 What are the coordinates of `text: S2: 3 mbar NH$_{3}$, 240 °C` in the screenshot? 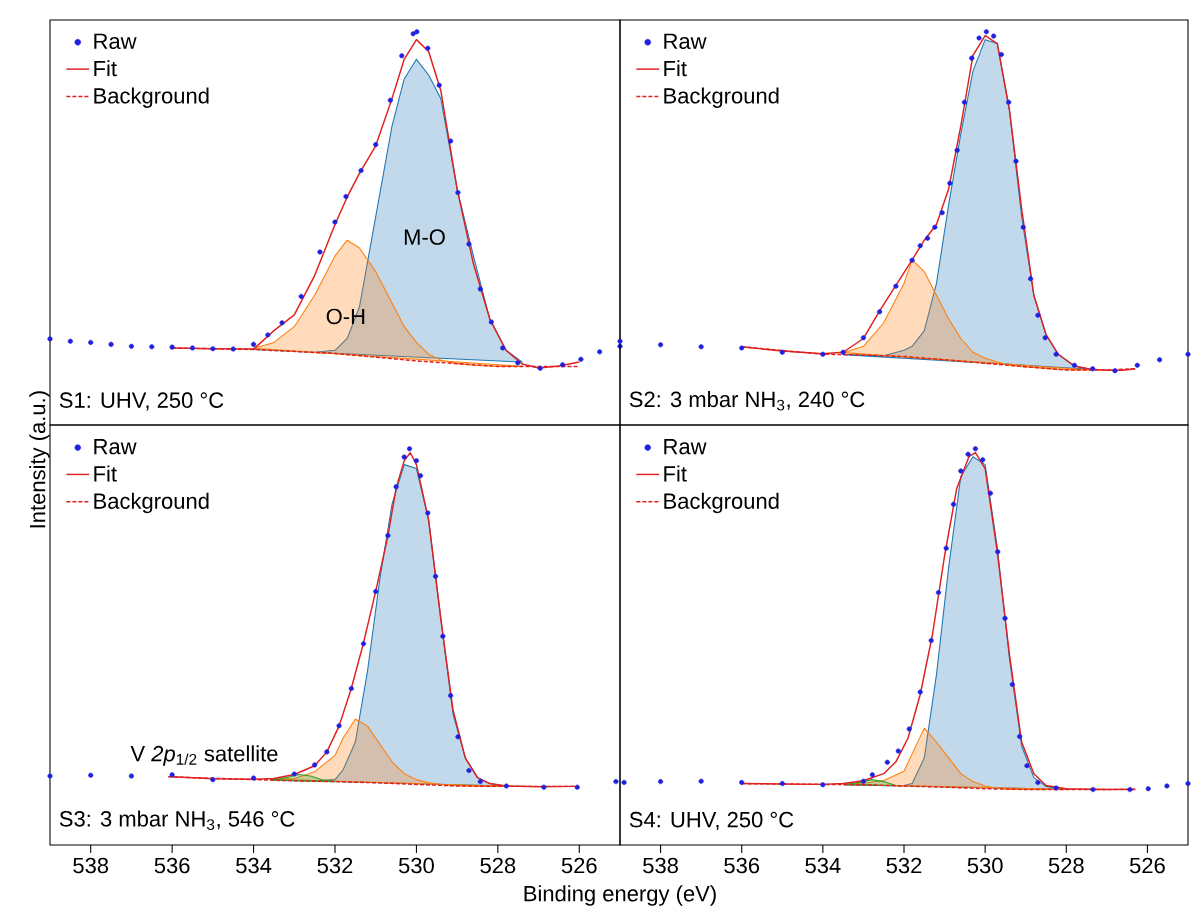 It's located at (747, 401).